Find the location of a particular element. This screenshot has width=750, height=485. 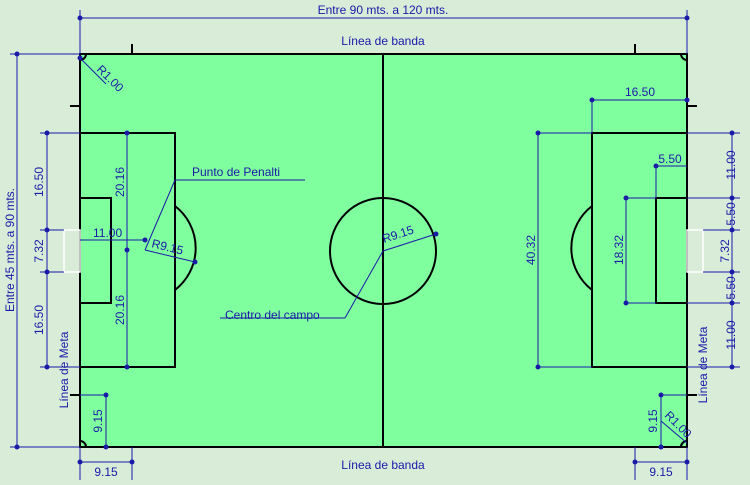

left-penalty-arc is located at coordinates (185, 248).